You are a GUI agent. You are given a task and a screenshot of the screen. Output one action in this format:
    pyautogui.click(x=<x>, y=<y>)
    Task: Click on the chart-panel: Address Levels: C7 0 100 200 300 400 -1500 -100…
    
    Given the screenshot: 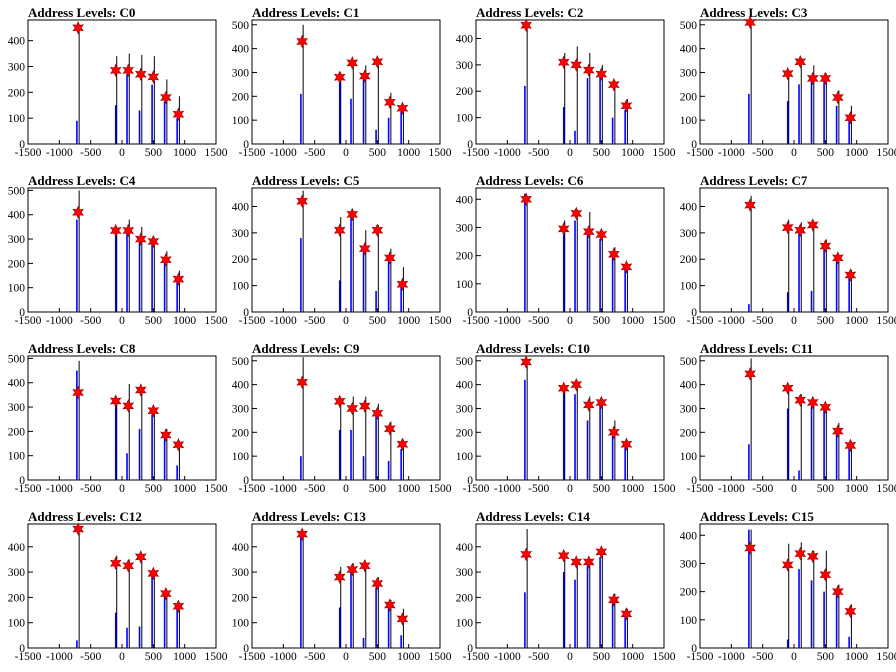 What is the action you would take?
    pyautogui.click(x=788, y=250)
    